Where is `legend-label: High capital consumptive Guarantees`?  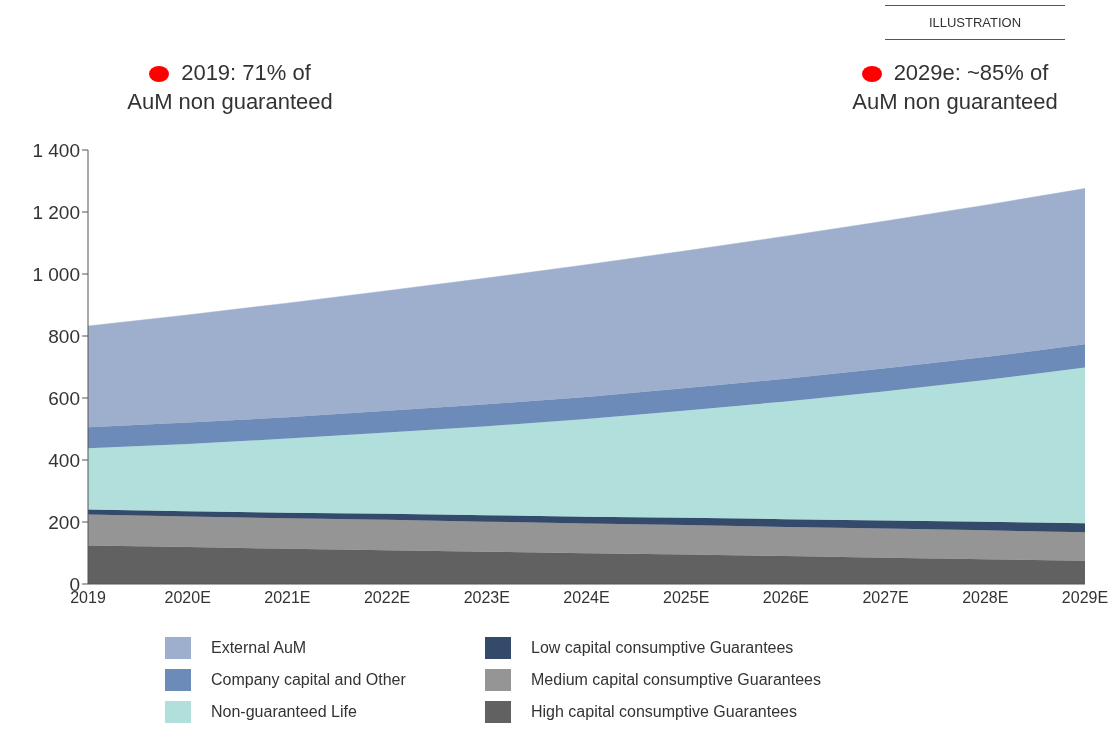 legend-label: High capital consumptive Guarantees is located at coordinates (664, 712).